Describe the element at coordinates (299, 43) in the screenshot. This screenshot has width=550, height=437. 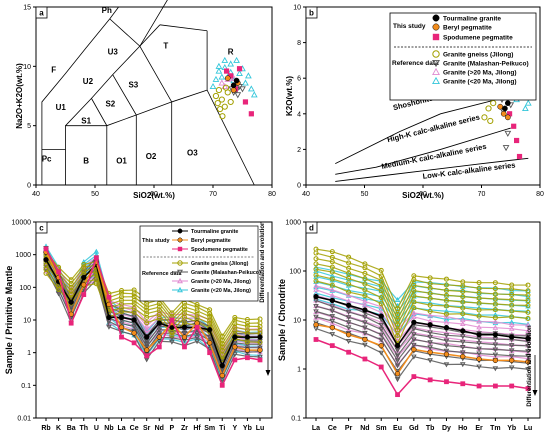
I see `y-tick-label: 8` at that location.